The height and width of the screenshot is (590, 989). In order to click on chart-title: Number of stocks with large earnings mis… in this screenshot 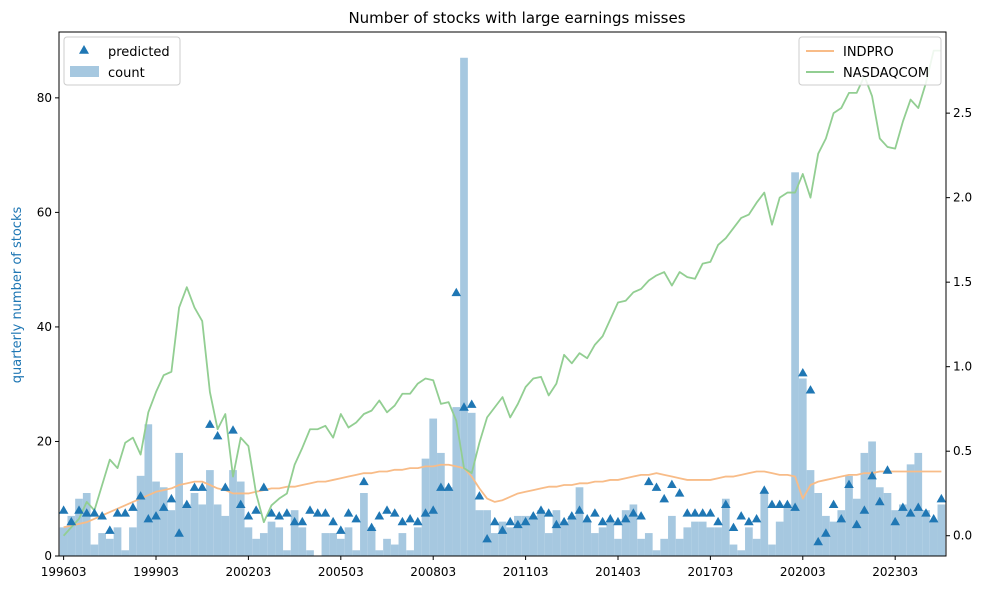, I will do `click(516, 18)`.